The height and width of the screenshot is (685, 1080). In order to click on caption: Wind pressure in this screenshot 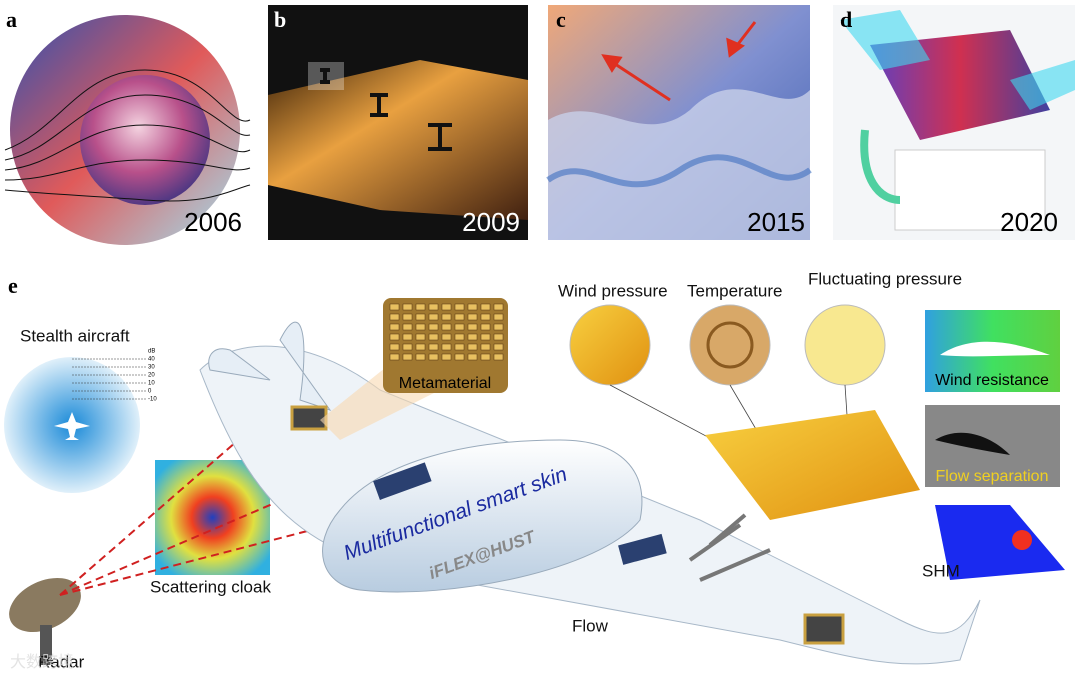, I will do `click(613, 290)`.